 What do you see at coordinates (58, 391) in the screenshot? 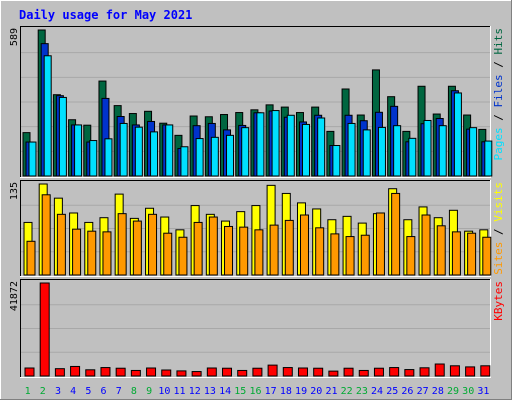
I see `x-tick-label-3: 3` at bounding box center [58, 391].